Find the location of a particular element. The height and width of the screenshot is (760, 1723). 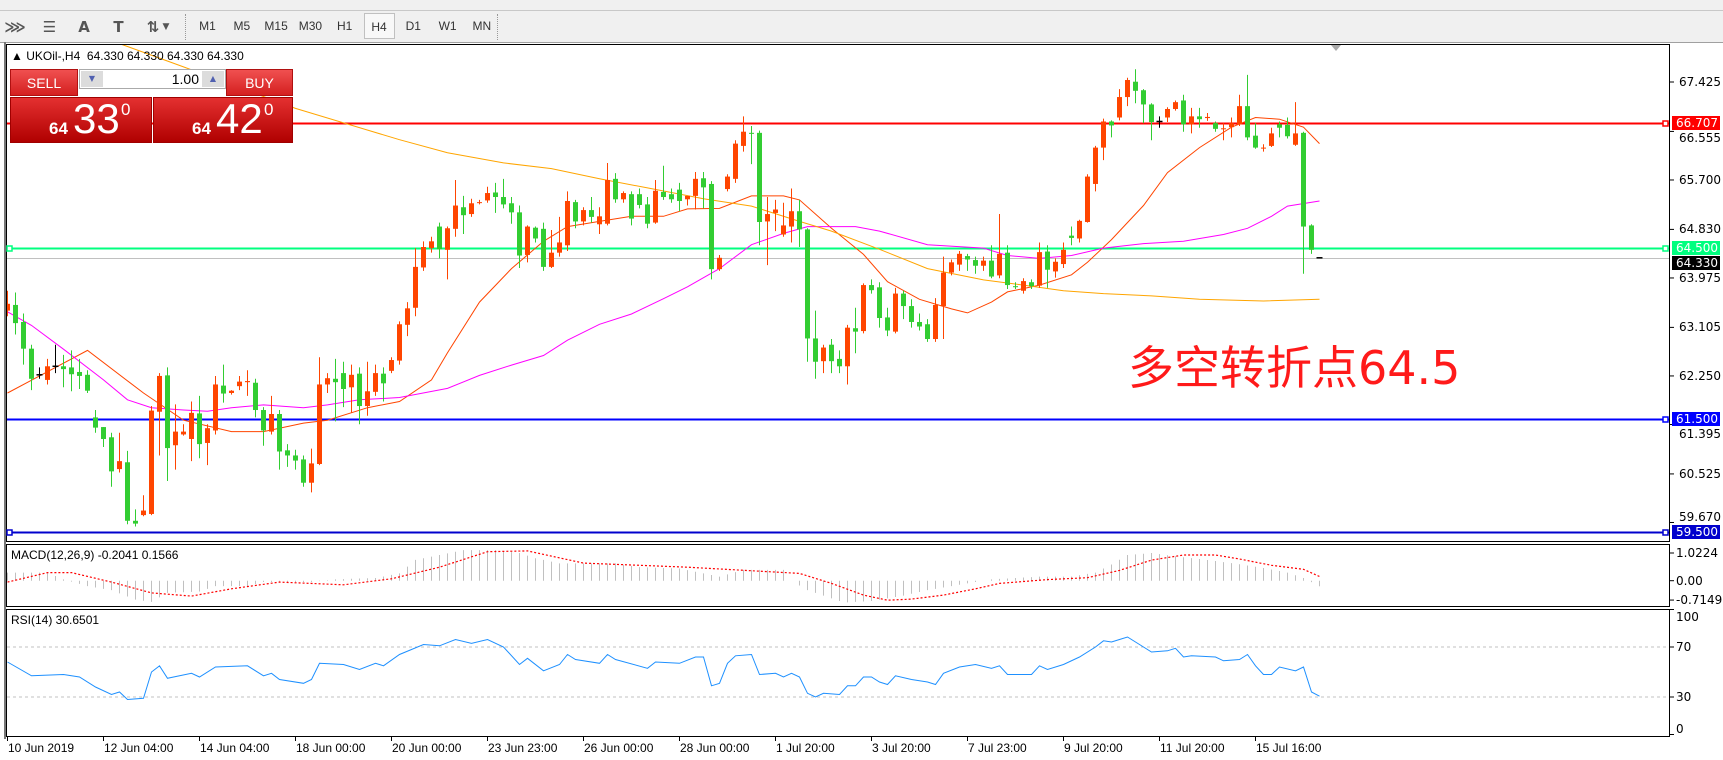

sell-price-button: 64 33 0 is located at coordinates (81, 119).